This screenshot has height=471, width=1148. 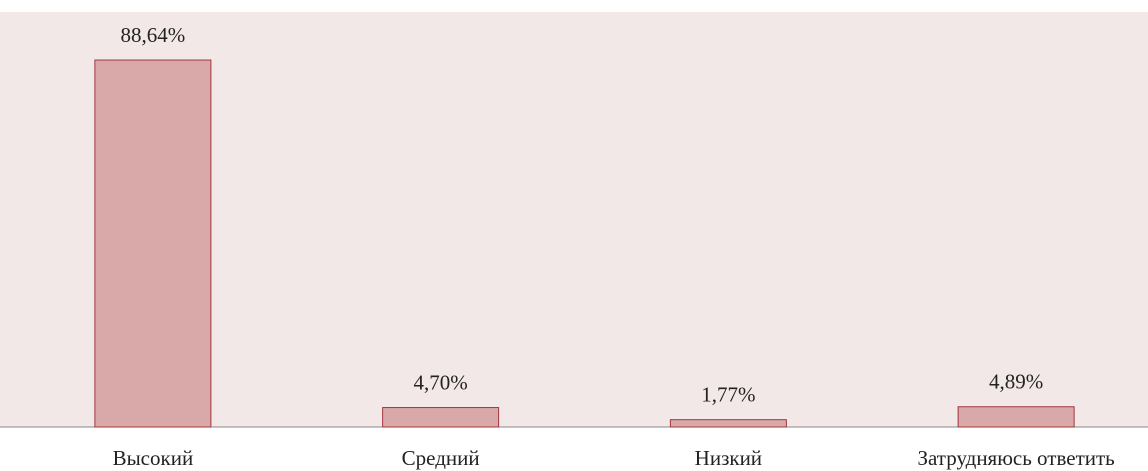 What do you see at coordinates (441, 458) in the screenshot?
I see `x-tick-label: Средний` at bounding box center [441, 458].